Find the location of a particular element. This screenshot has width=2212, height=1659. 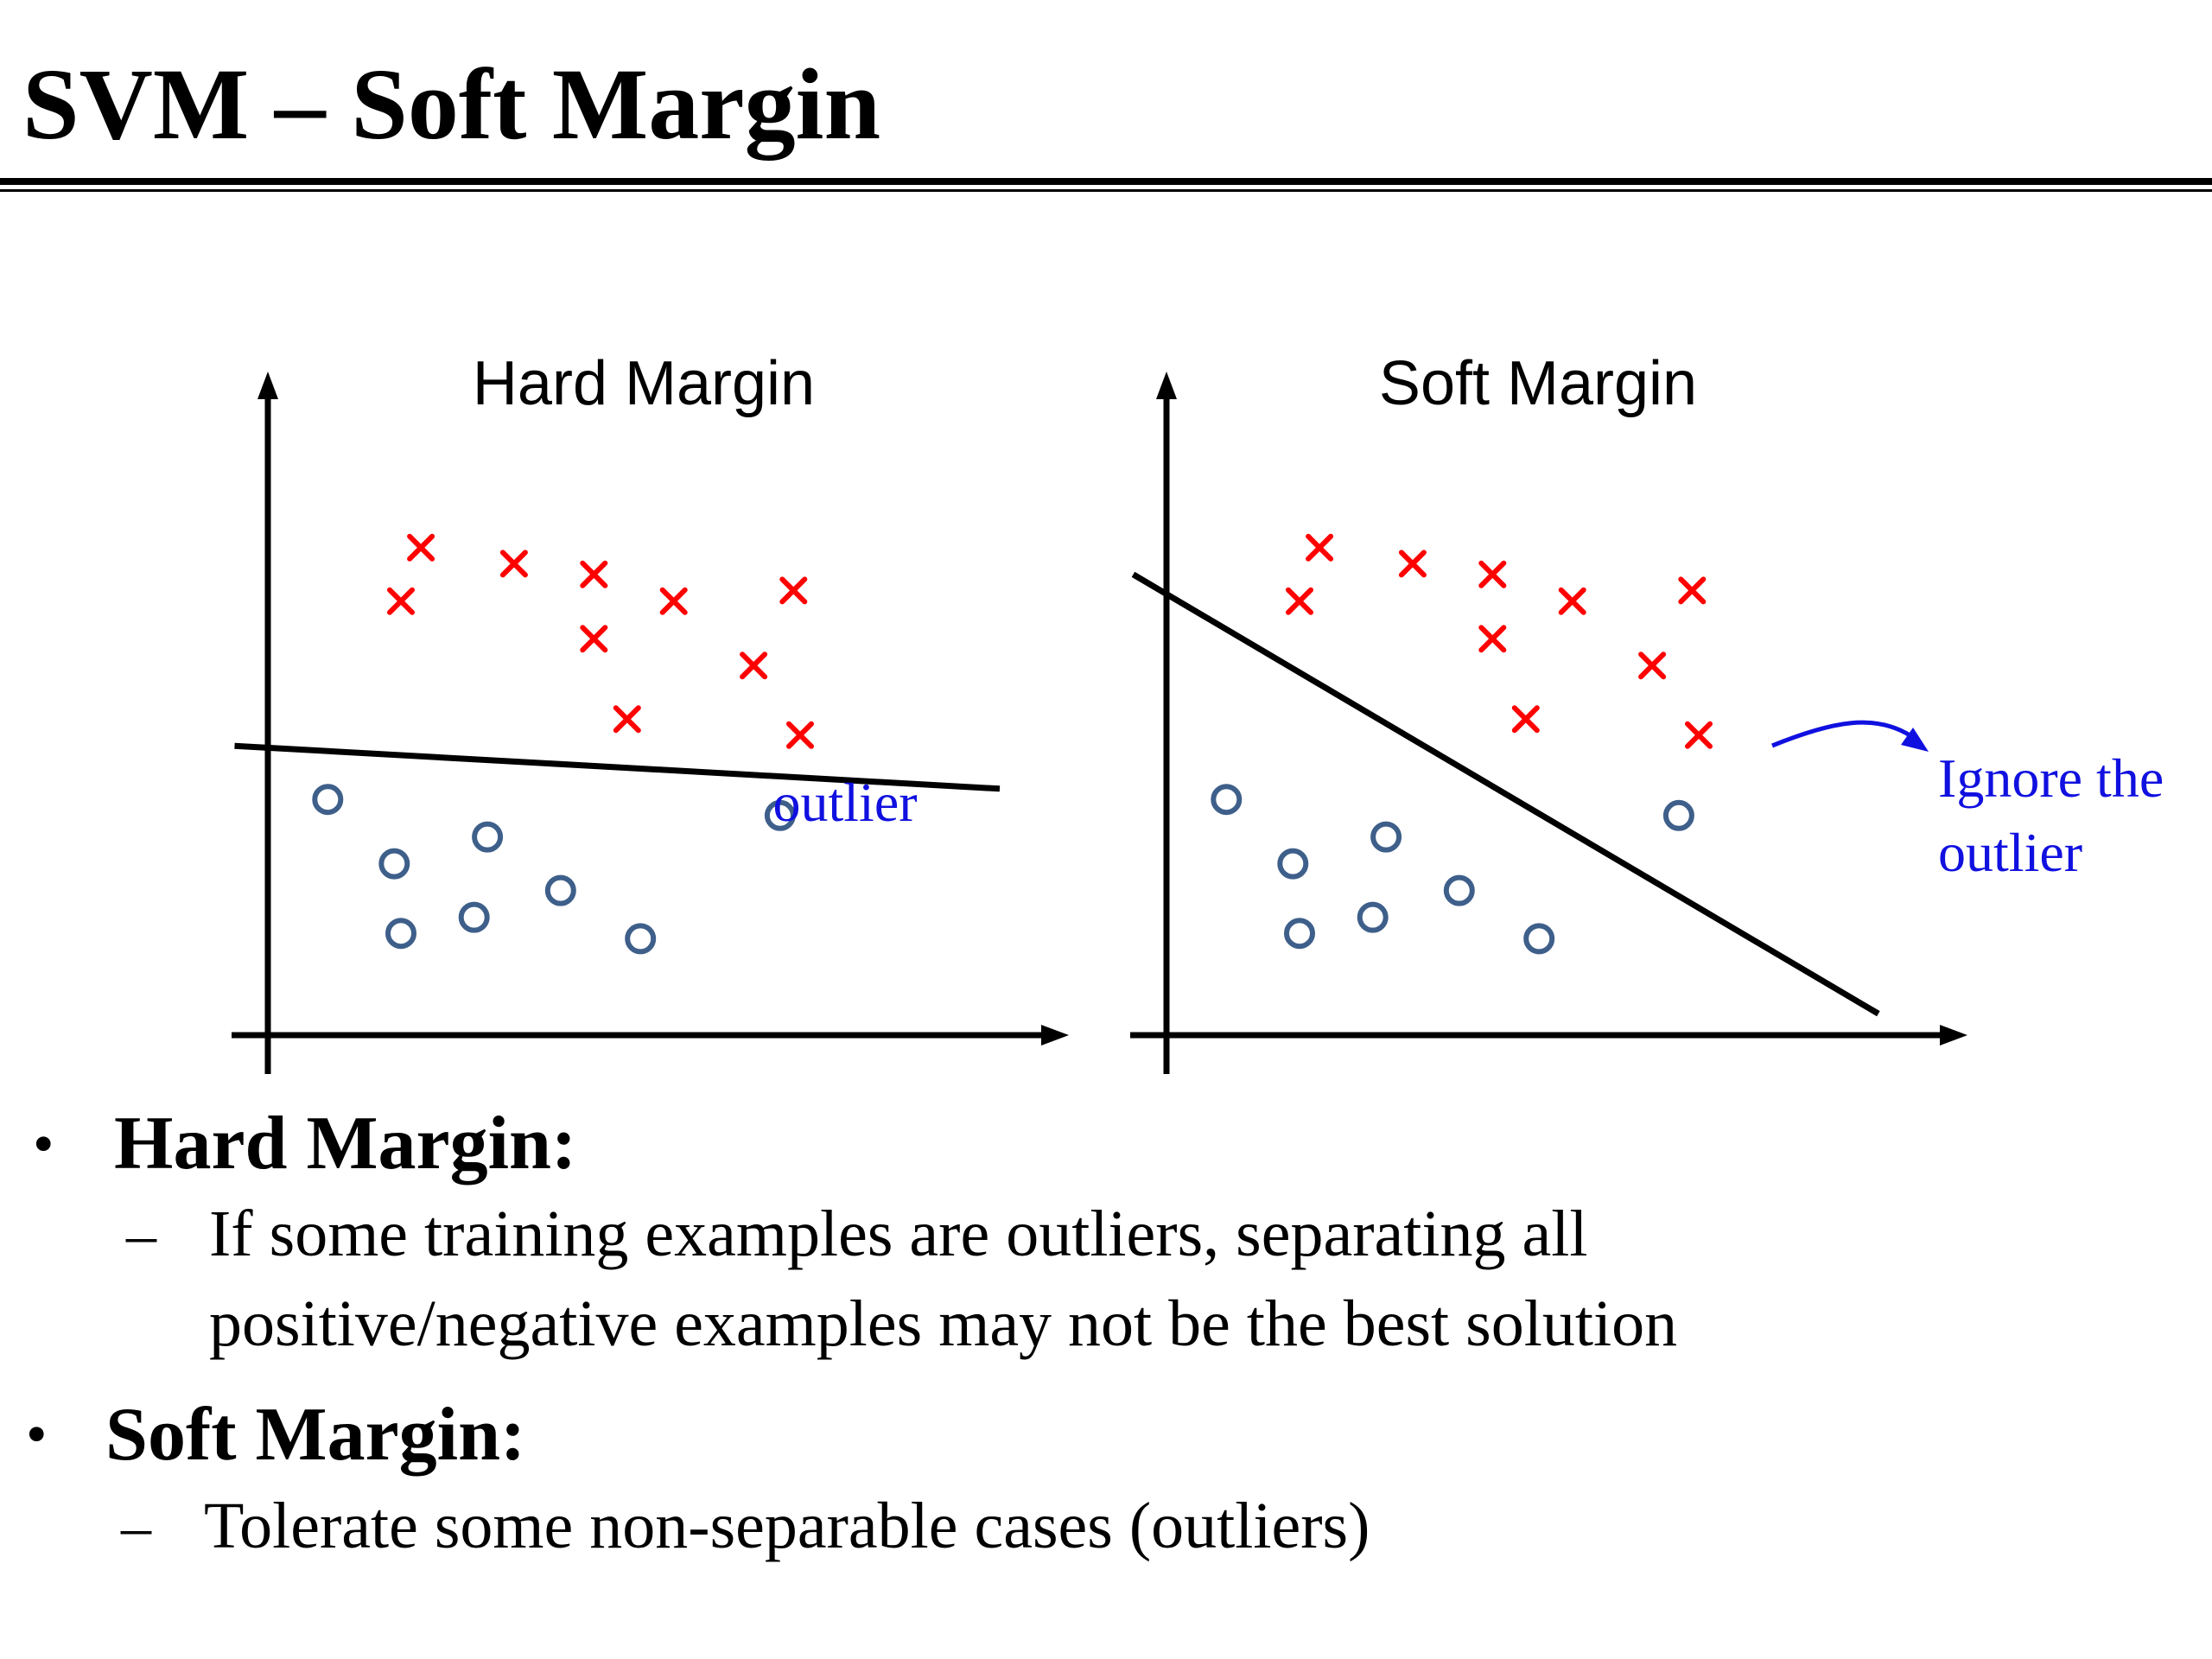

ignore-outlier-label-line-1: Ignore the is located at coordinates (2051, 778).